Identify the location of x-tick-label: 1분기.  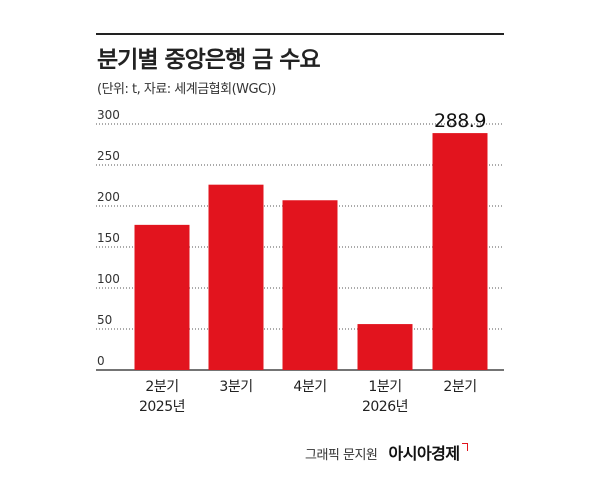
(384, 387).